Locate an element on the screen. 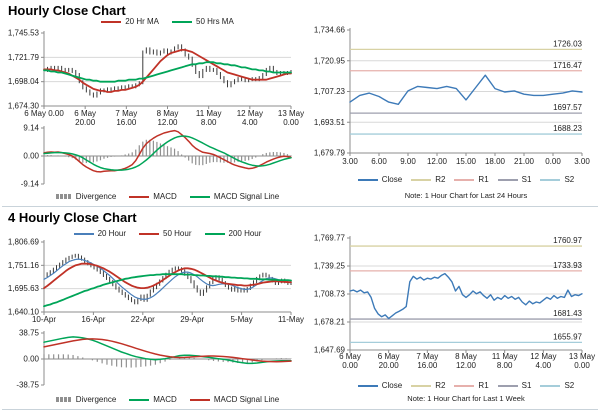 Image resolution: width=600 pixels, height=413 pixels. svg-text: -9.14 is located at coordinates (30, 184).